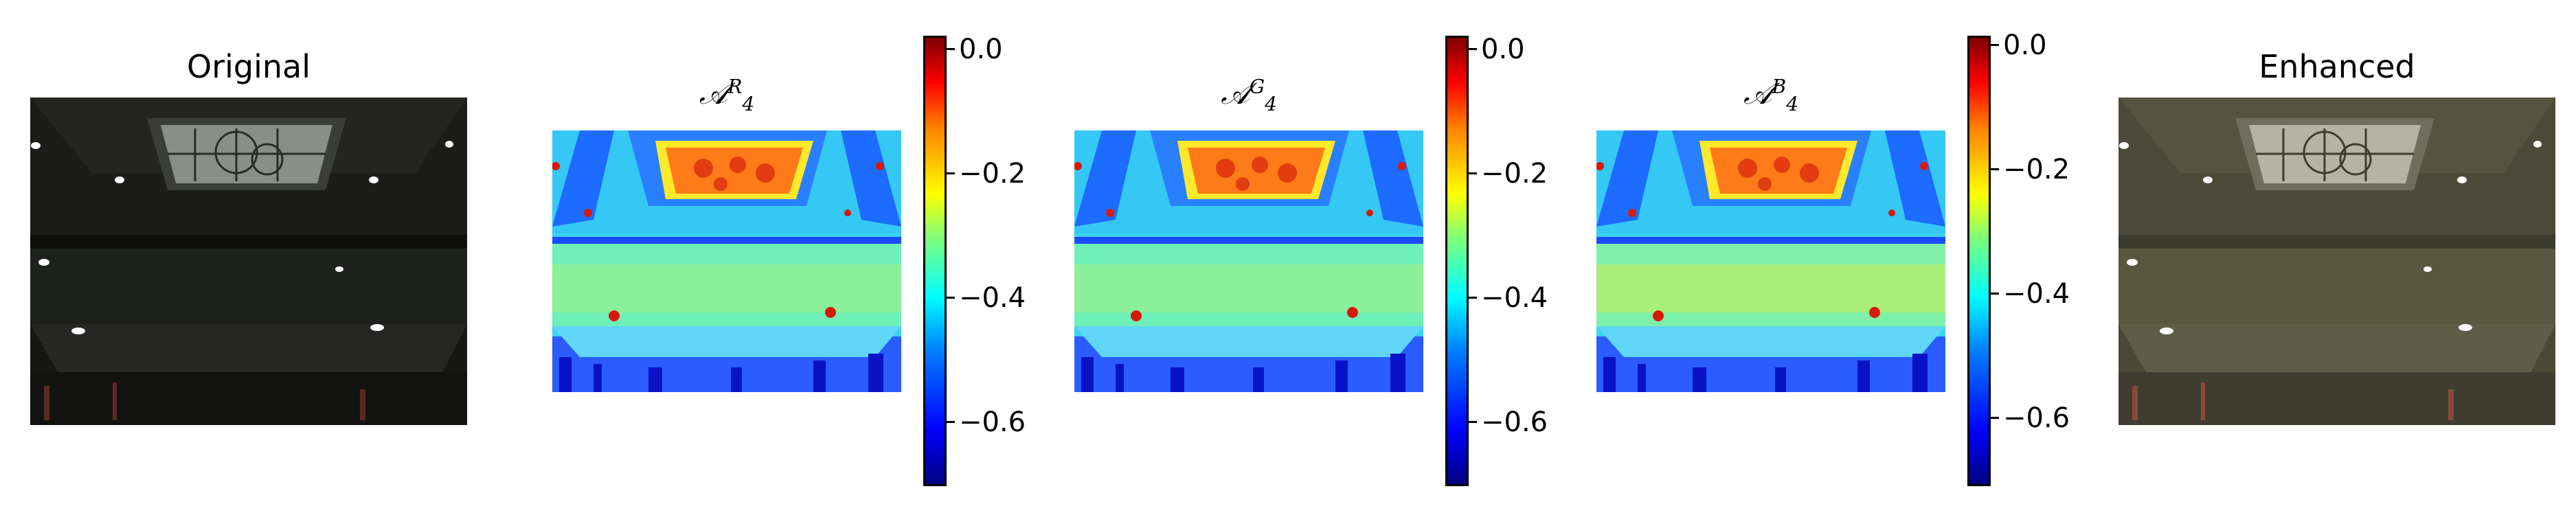  What do you see at coordinates (2036, 418) in the screenshot?
I see `colorbar-b-tick-label: −0.6` at bounding box center [2036, 418].